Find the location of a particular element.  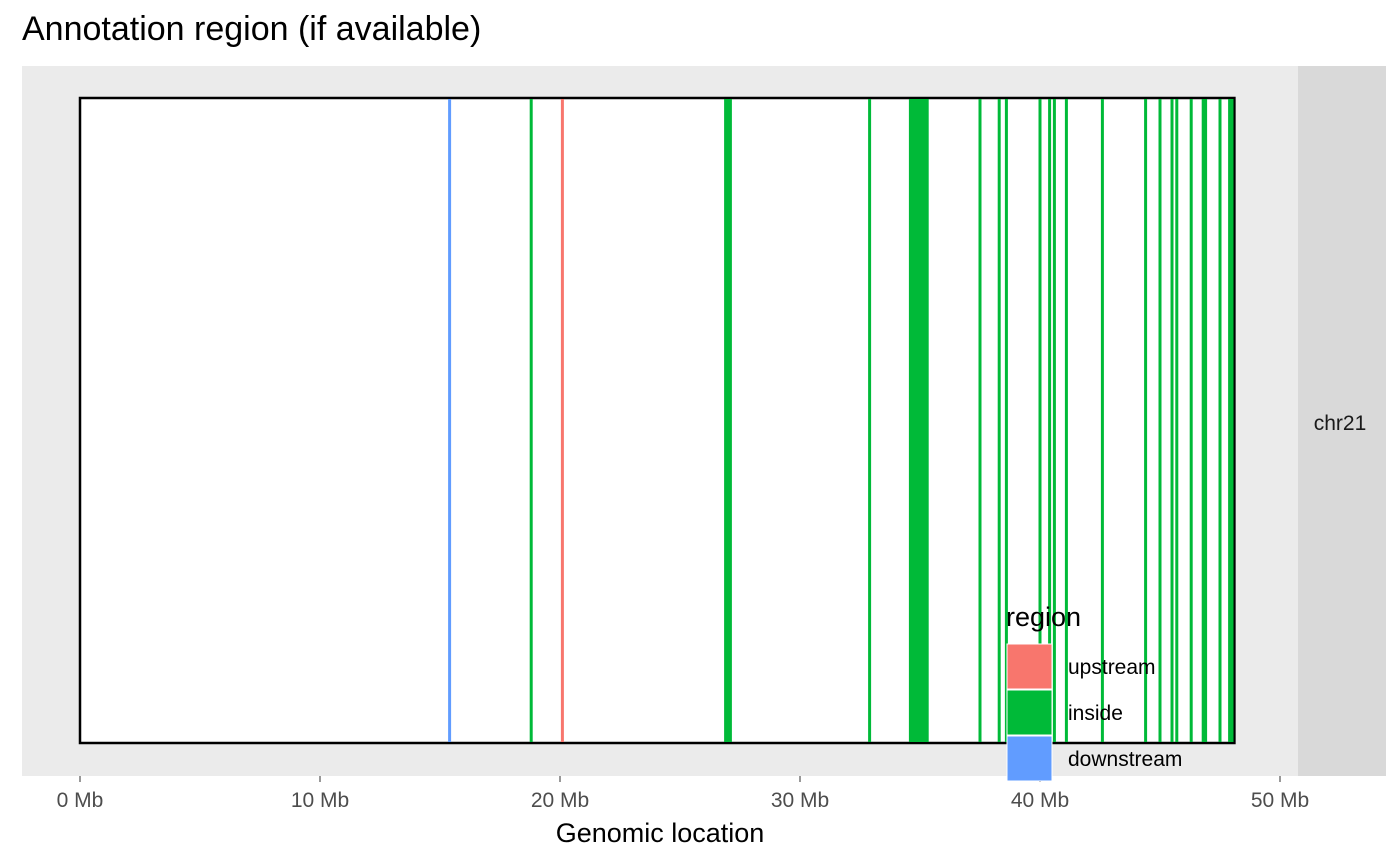

legend-label-inside: inside is located at coordinates (1095, 713).